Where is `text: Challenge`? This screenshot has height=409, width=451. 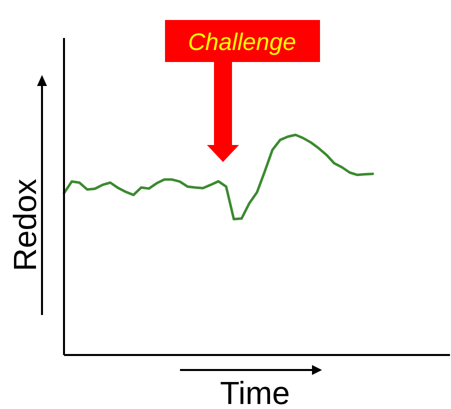 text: Challenge is located at coordinates (242, 42).